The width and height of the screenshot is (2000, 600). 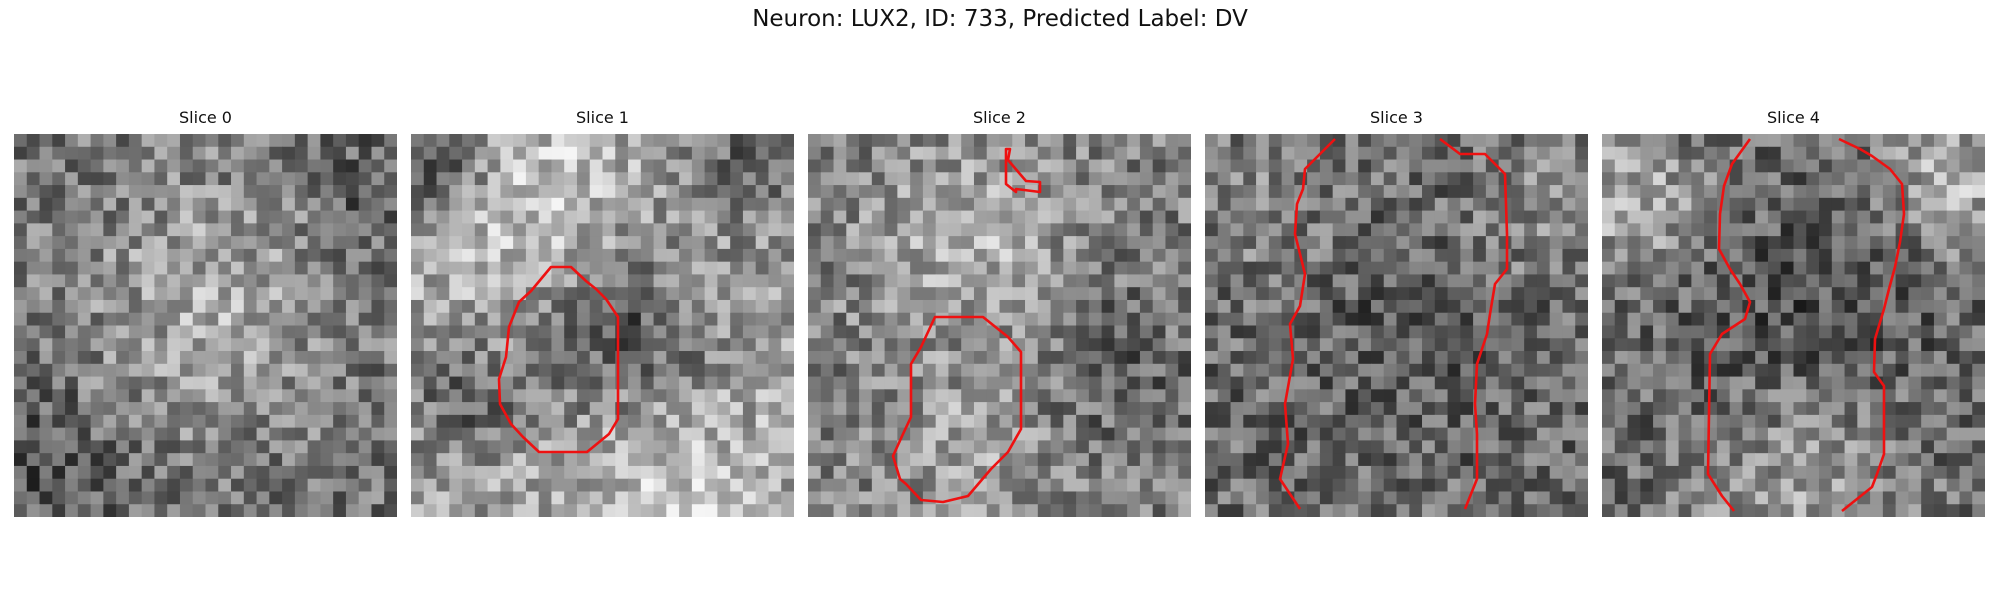 I want to click on slice-title: Slice 3, so click(x=1396, y=121).